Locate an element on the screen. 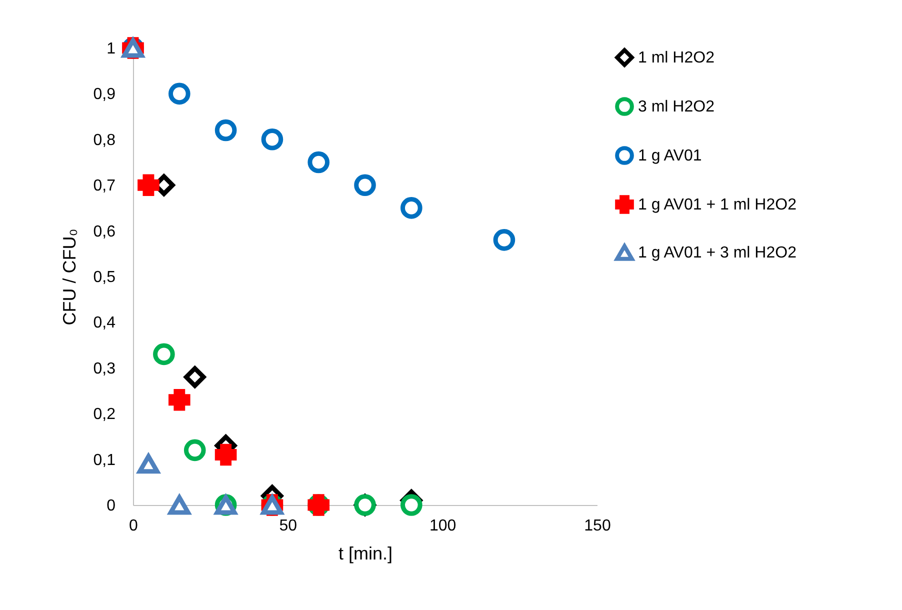 The height and width of the screenshot is (610, 902). y-tick-label: 0,8 is located at coordinates (104, 140).